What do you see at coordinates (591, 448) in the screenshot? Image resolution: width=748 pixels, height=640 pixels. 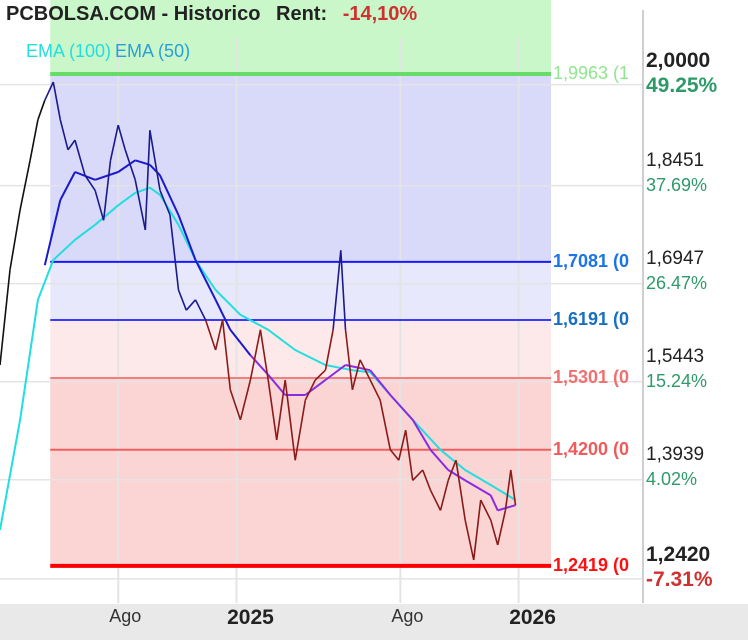 I see `fib-label: 1,4200 (0` at bounding box center [591, 448].